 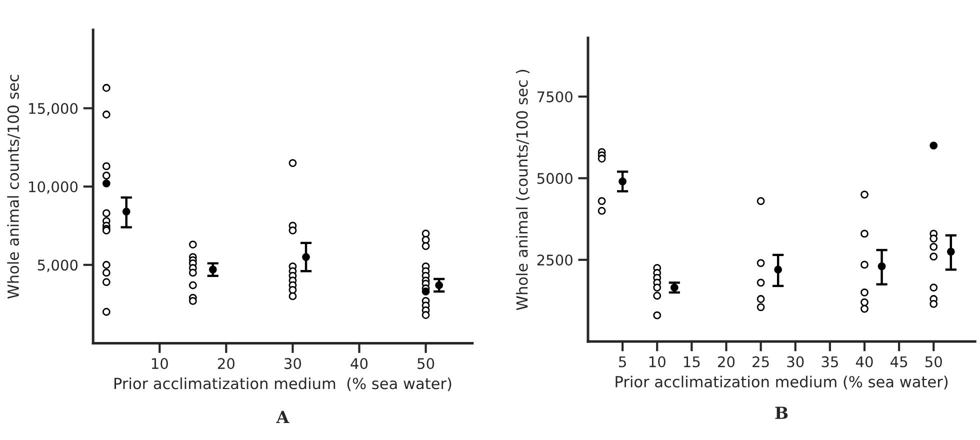 What do you see at coordinates (554, 260) in the screenshot?
I see `y-tick-label: 2500` at bounding box center [554, 260].